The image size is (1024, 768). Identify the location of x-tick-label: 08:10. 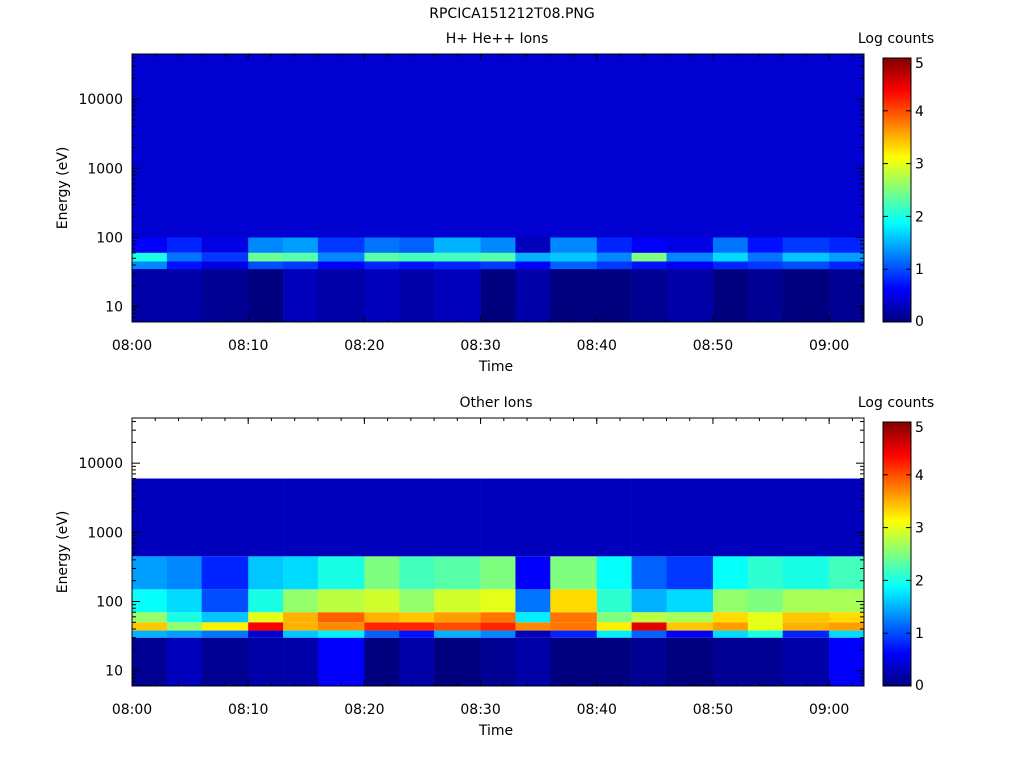
(248, 710).